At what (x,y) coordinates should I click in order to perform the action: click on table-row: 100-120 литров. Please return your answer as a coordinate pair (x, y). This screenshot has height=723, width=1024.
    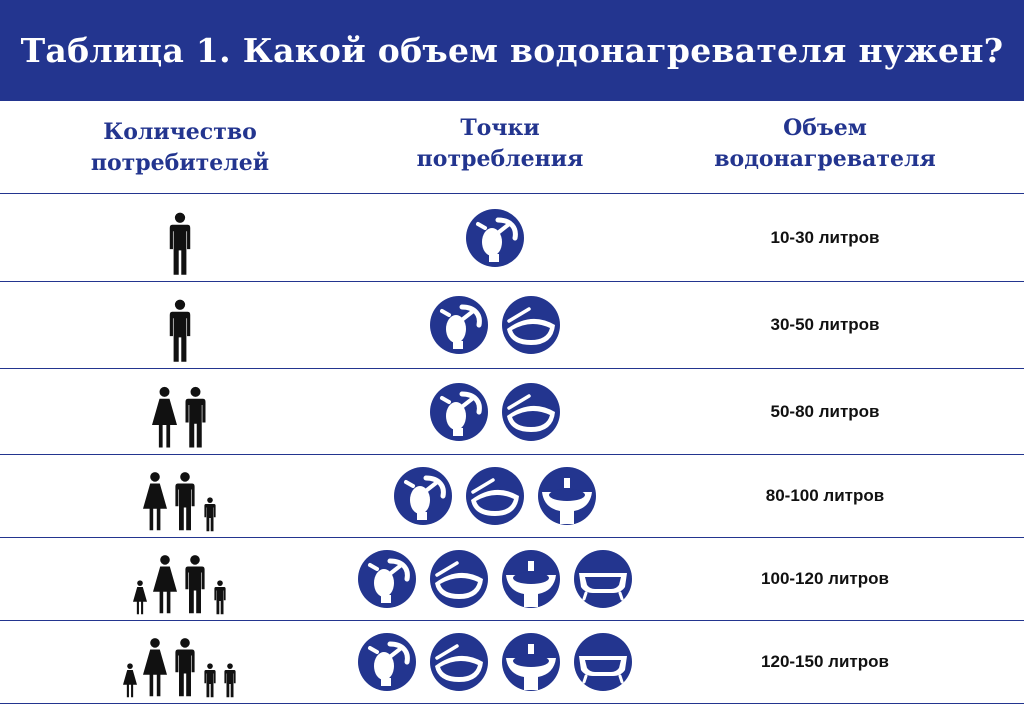
    Looking at the image, I should click on (512, 579).